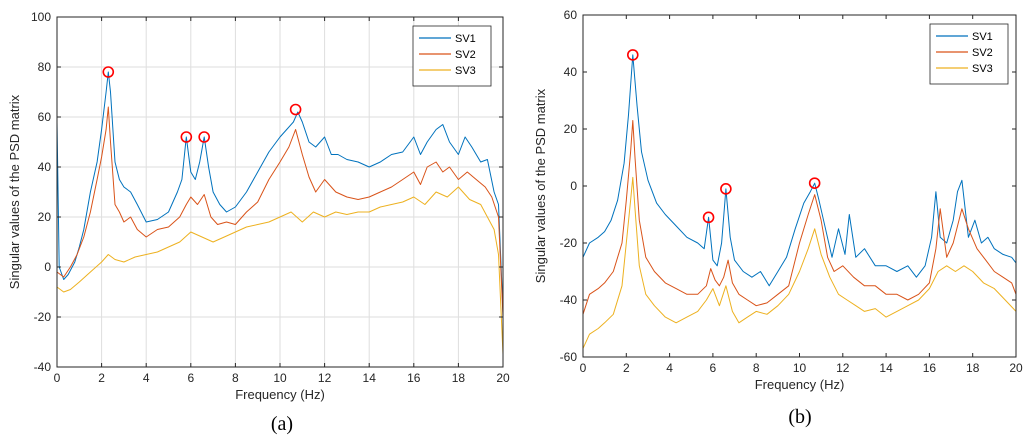 This screenshot has width=1026, height=438. I want to click on panel-label: (b), so click(799, 417).